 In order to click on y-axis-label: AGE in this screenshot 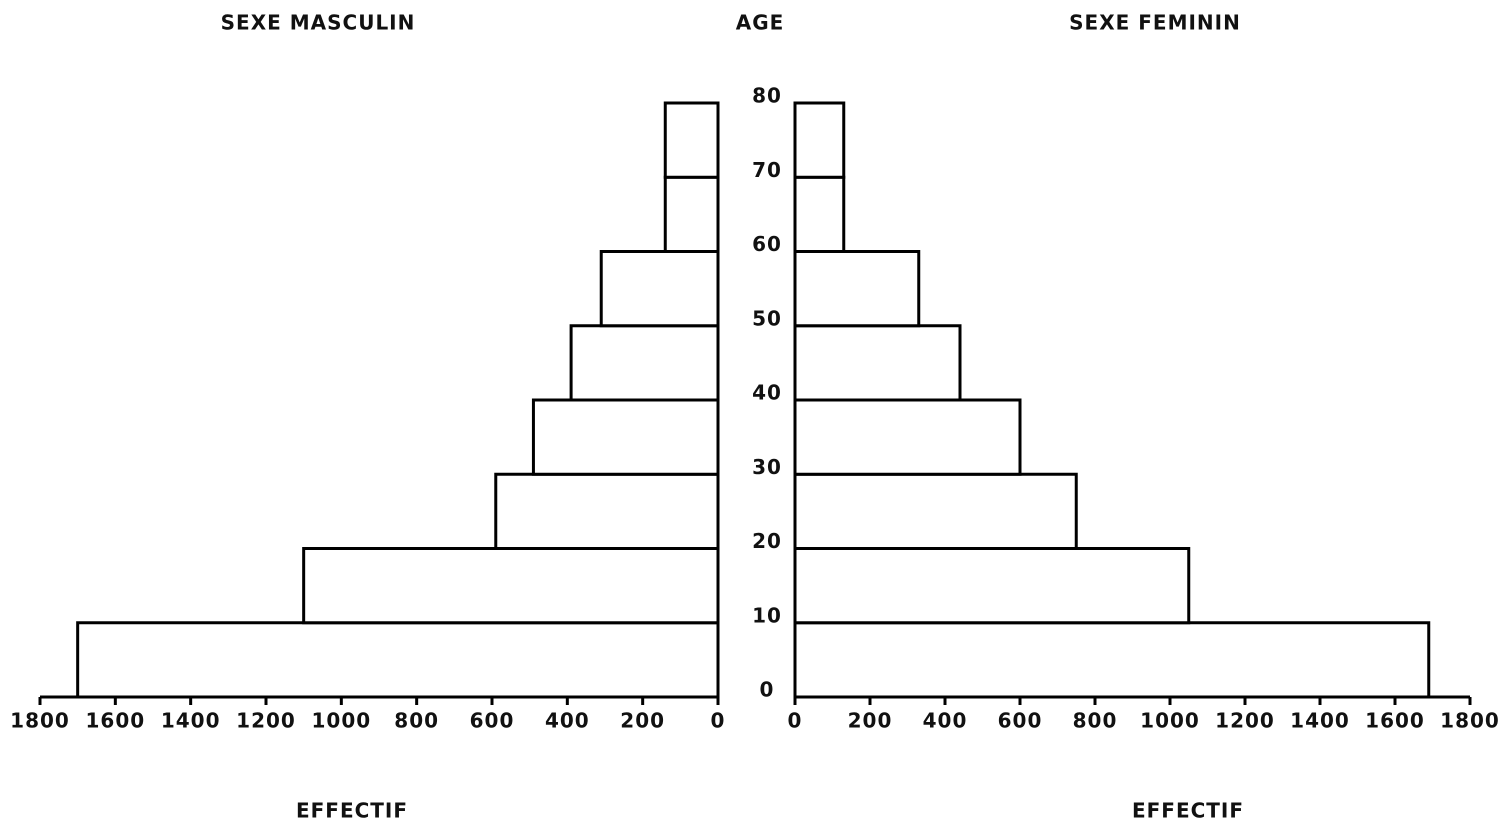, I will do `click(760, 23)`.